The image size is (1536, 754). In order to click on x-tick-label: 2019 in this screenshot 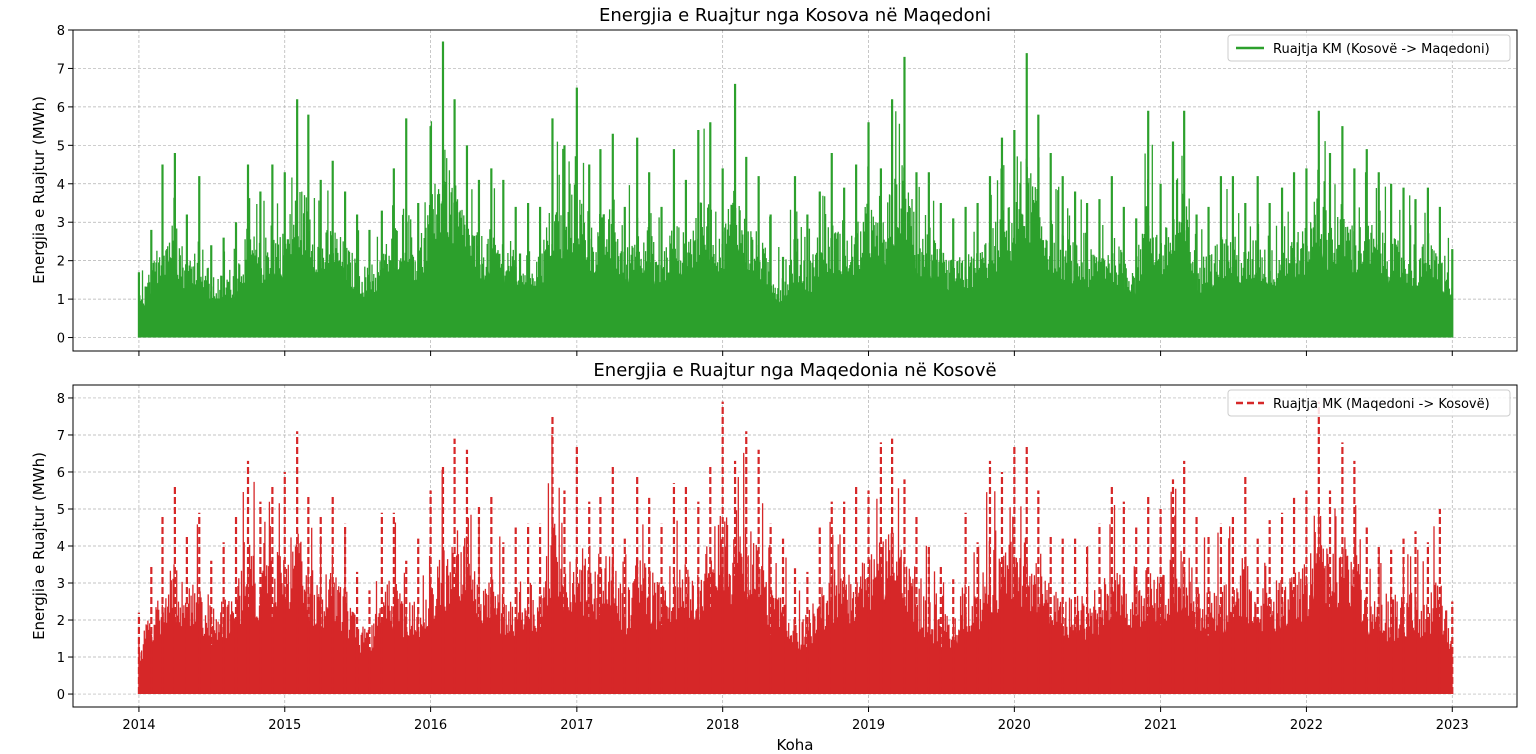, I will do `click(868, 725)`.